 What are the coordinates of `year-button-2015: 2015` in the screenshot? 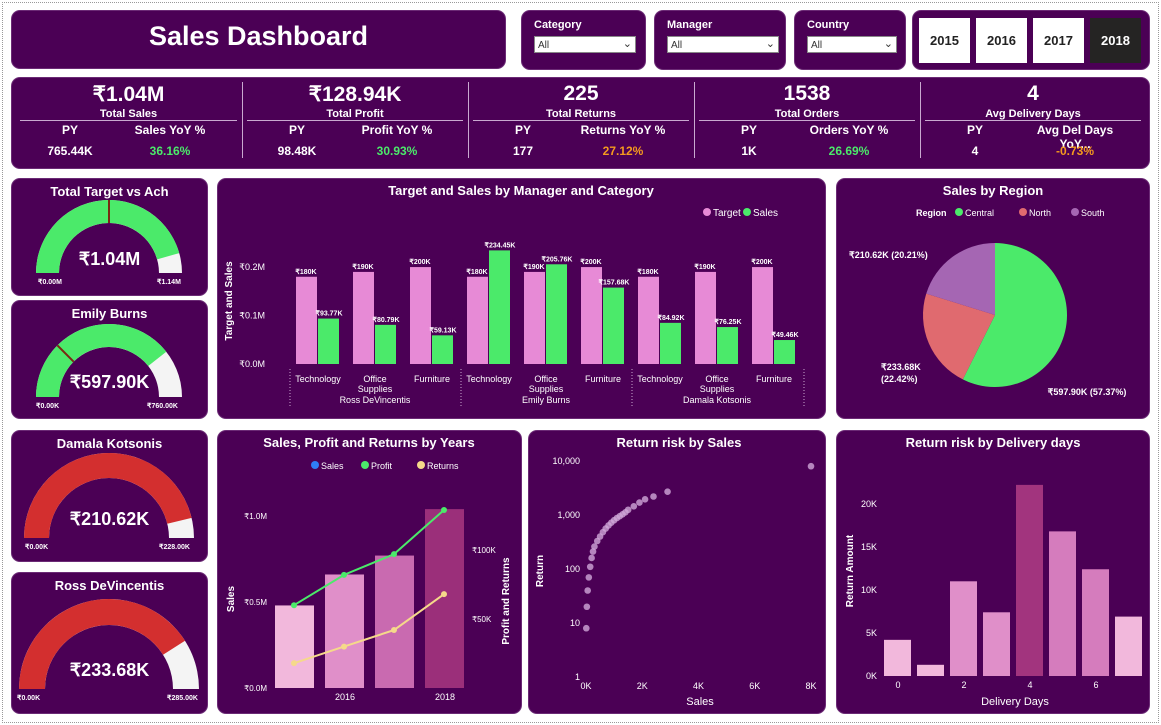 It's located at (944, 40).